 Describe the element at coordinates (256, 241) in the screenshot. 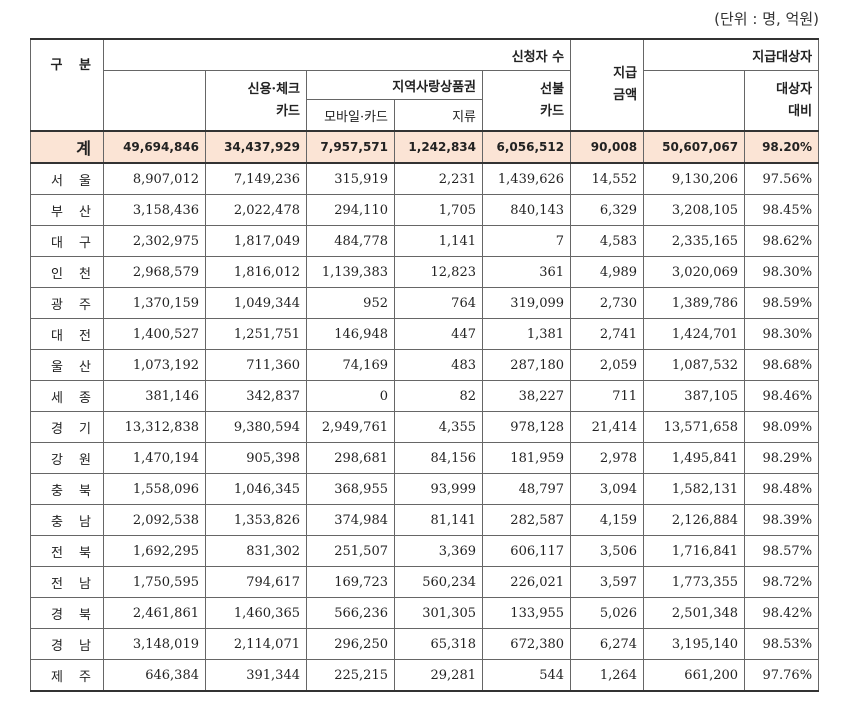

I see `credit-cell: 1,817,049` at that location.